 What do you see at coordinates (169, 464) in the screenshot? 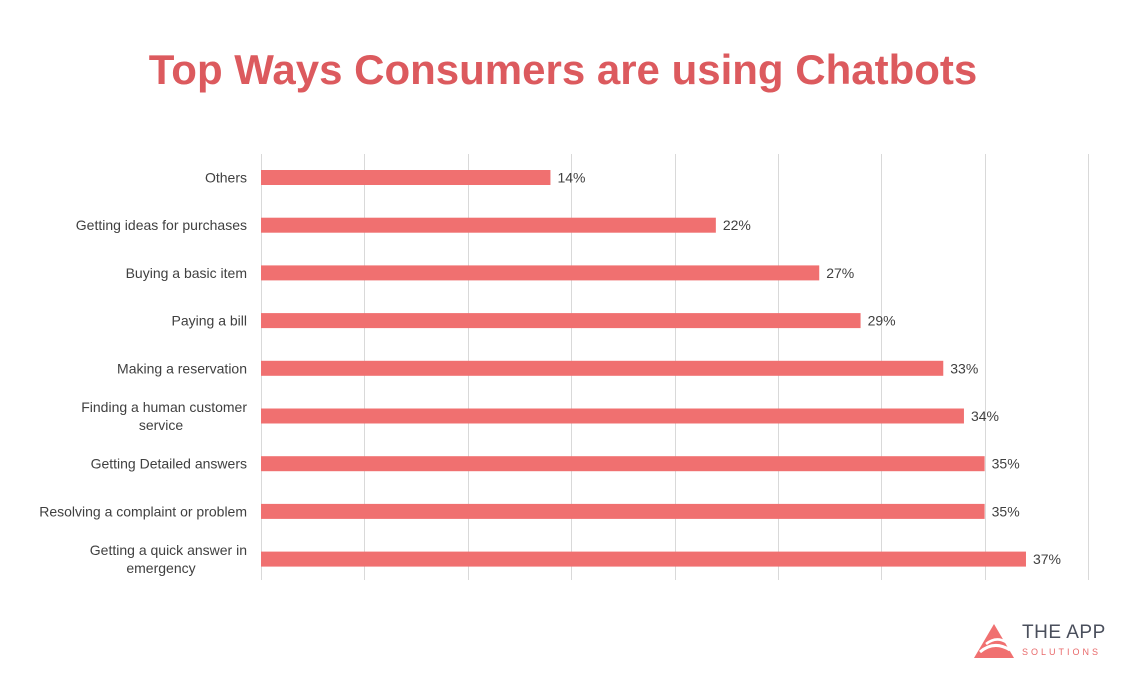
I see `category-label-6: Getting Detailed answers` at bounding box center [169, 464].